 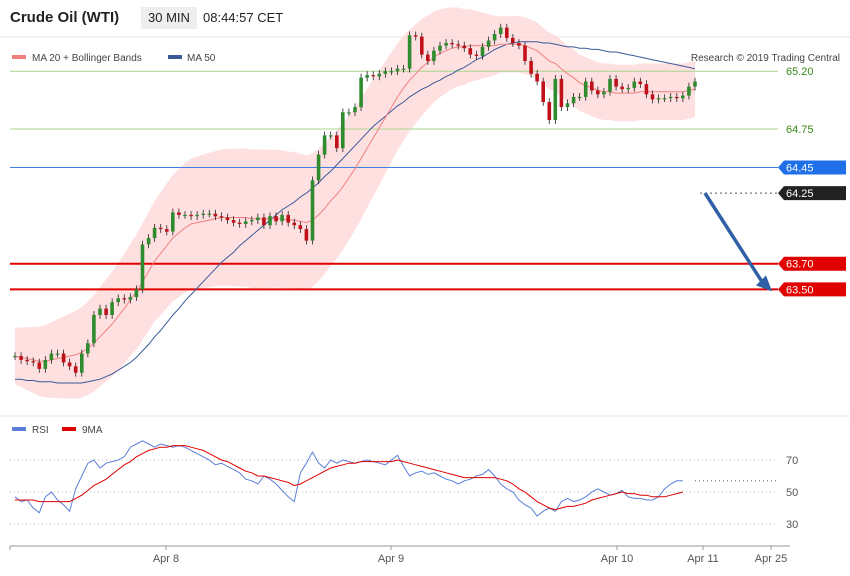 I want to click on research-credit: Research © 2019 Trading Central, so click(x=765, y=58).